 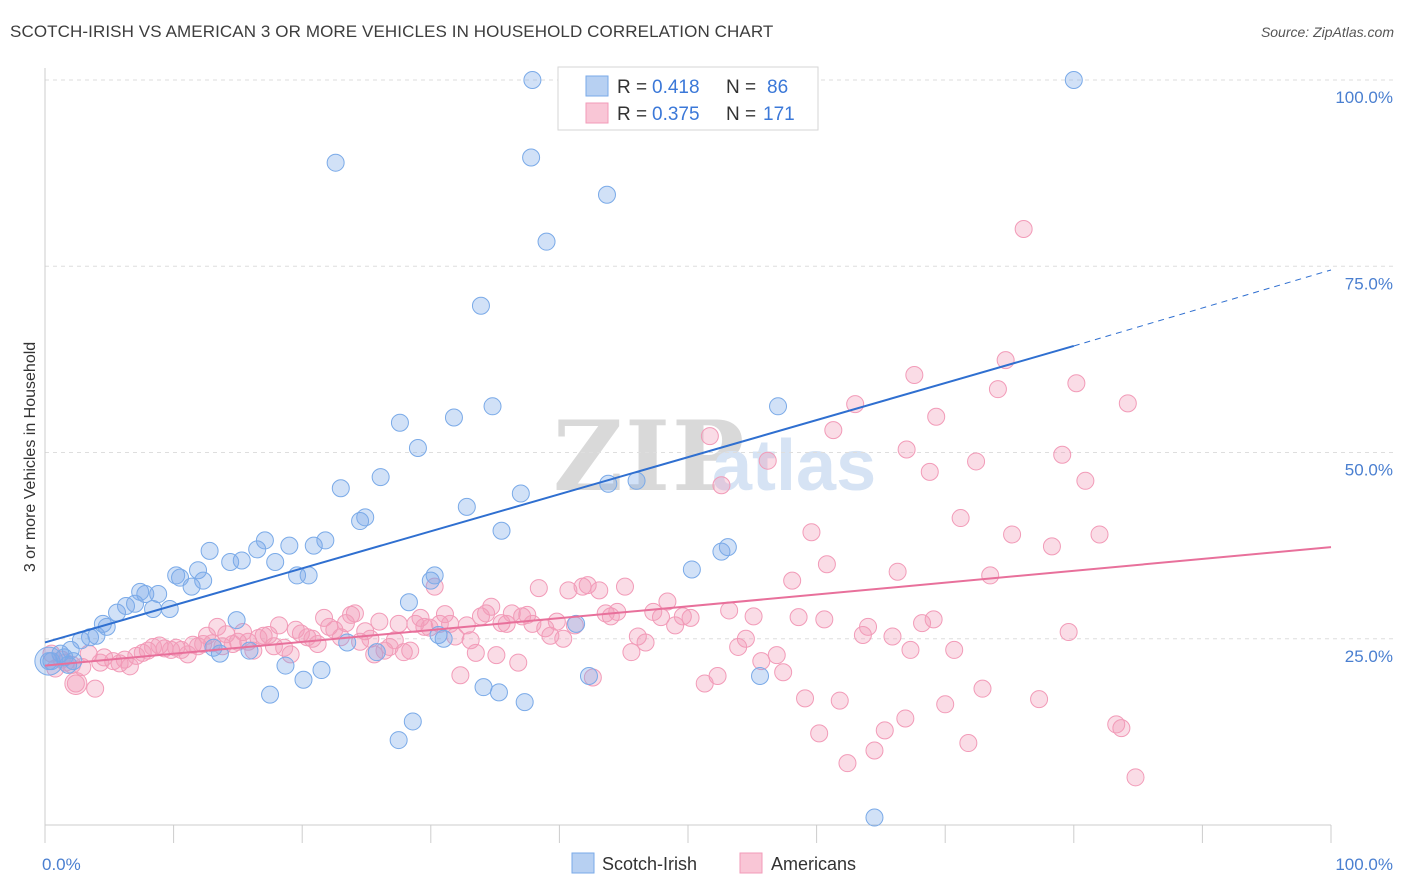 I want to click on legend-n-value-1: 86, so click(x=777, y=87).